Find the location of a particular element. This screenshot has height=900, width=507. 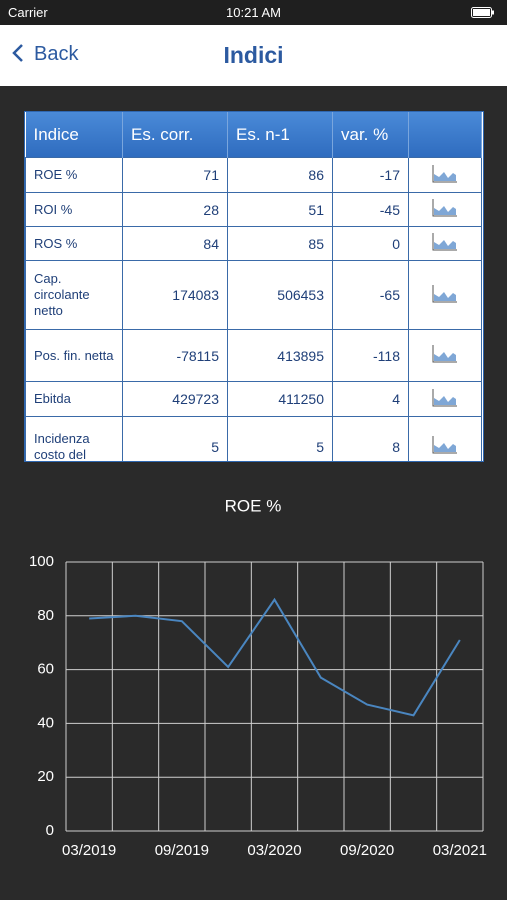

line-series is located at coordinates (275, 657).